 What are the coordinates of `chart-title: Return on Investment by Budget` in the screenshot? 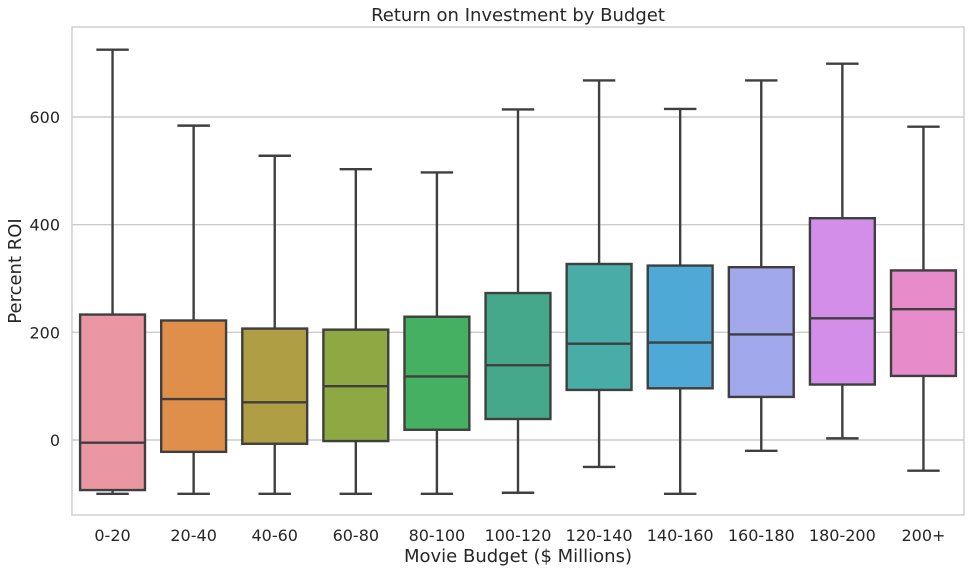 It's located at (518, 15).